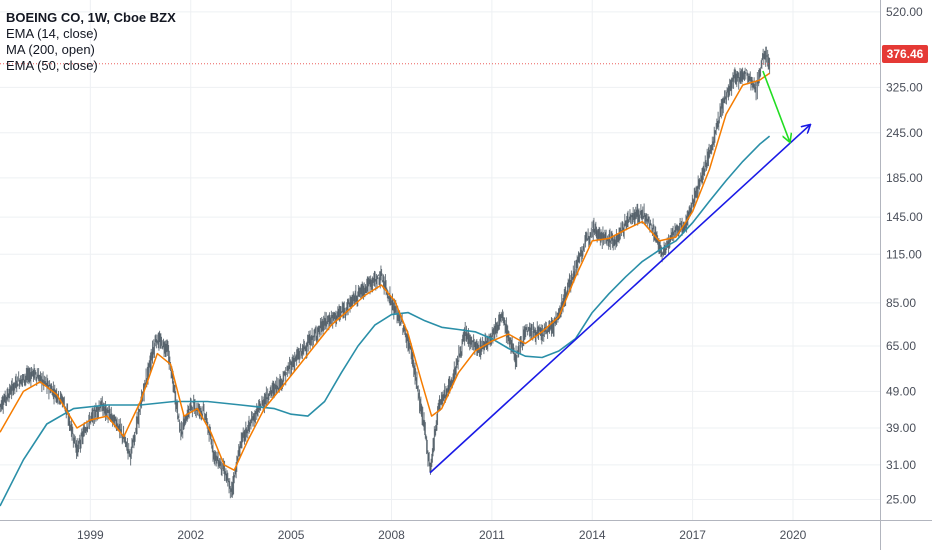  Describe the element at coordinates (904, 12) in the screenshot. I see `y-tick-label: 520.00` at that location.